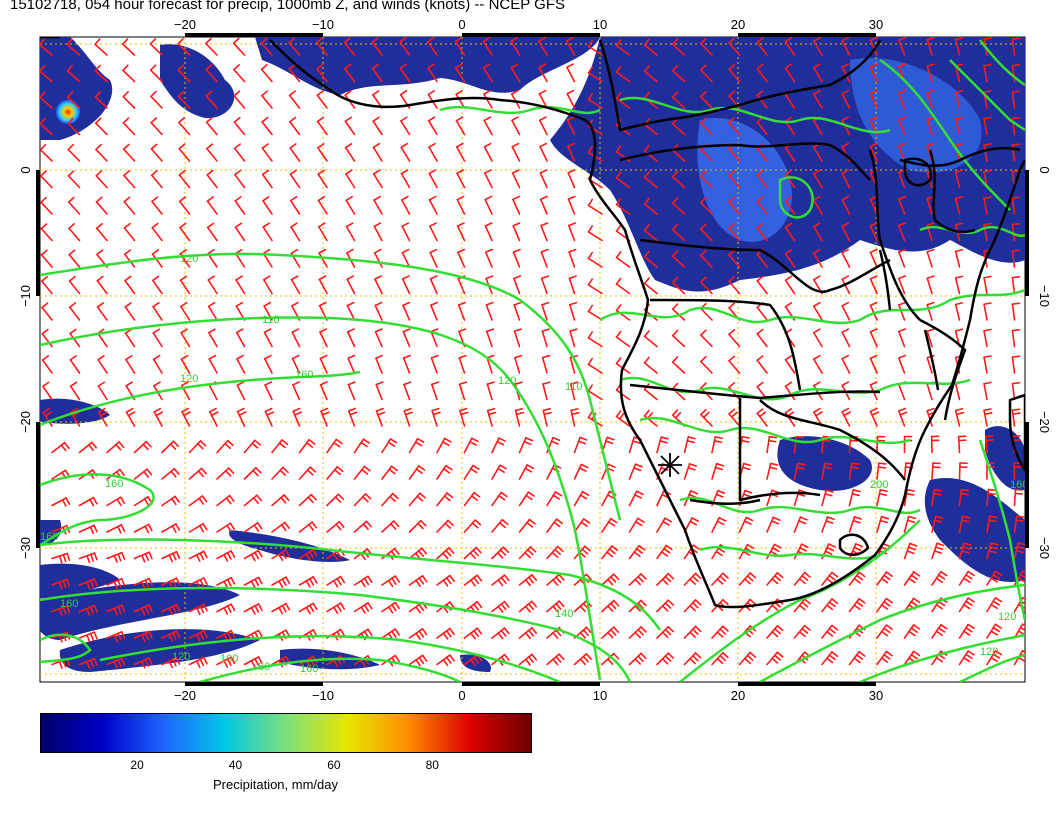  Describe the element at coordinates (38, 485) in the screenshot. I see `frame-segment` at that location.